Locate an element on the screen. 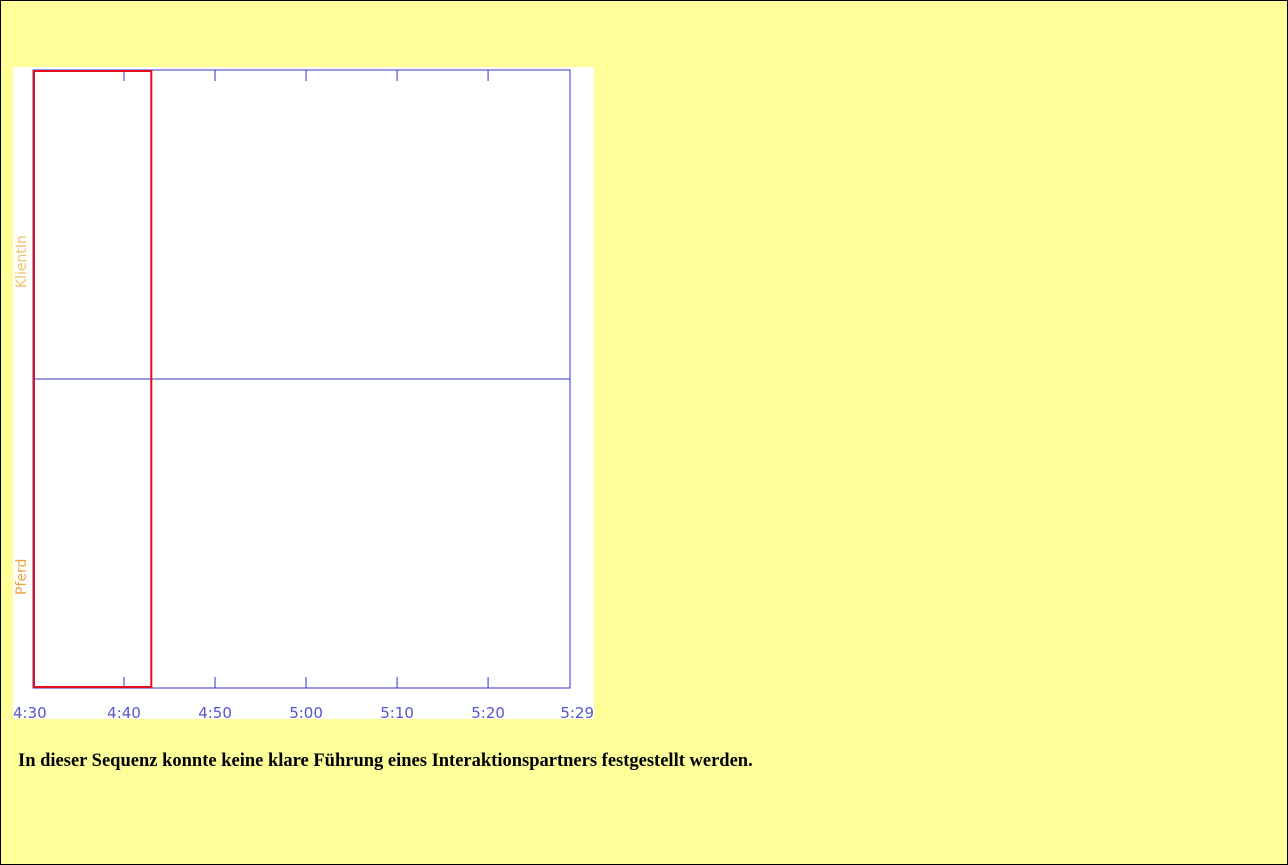 This screenshot has height=865, width=1288. x-tick-label: 4:40 is located at coordinates (124, 713).